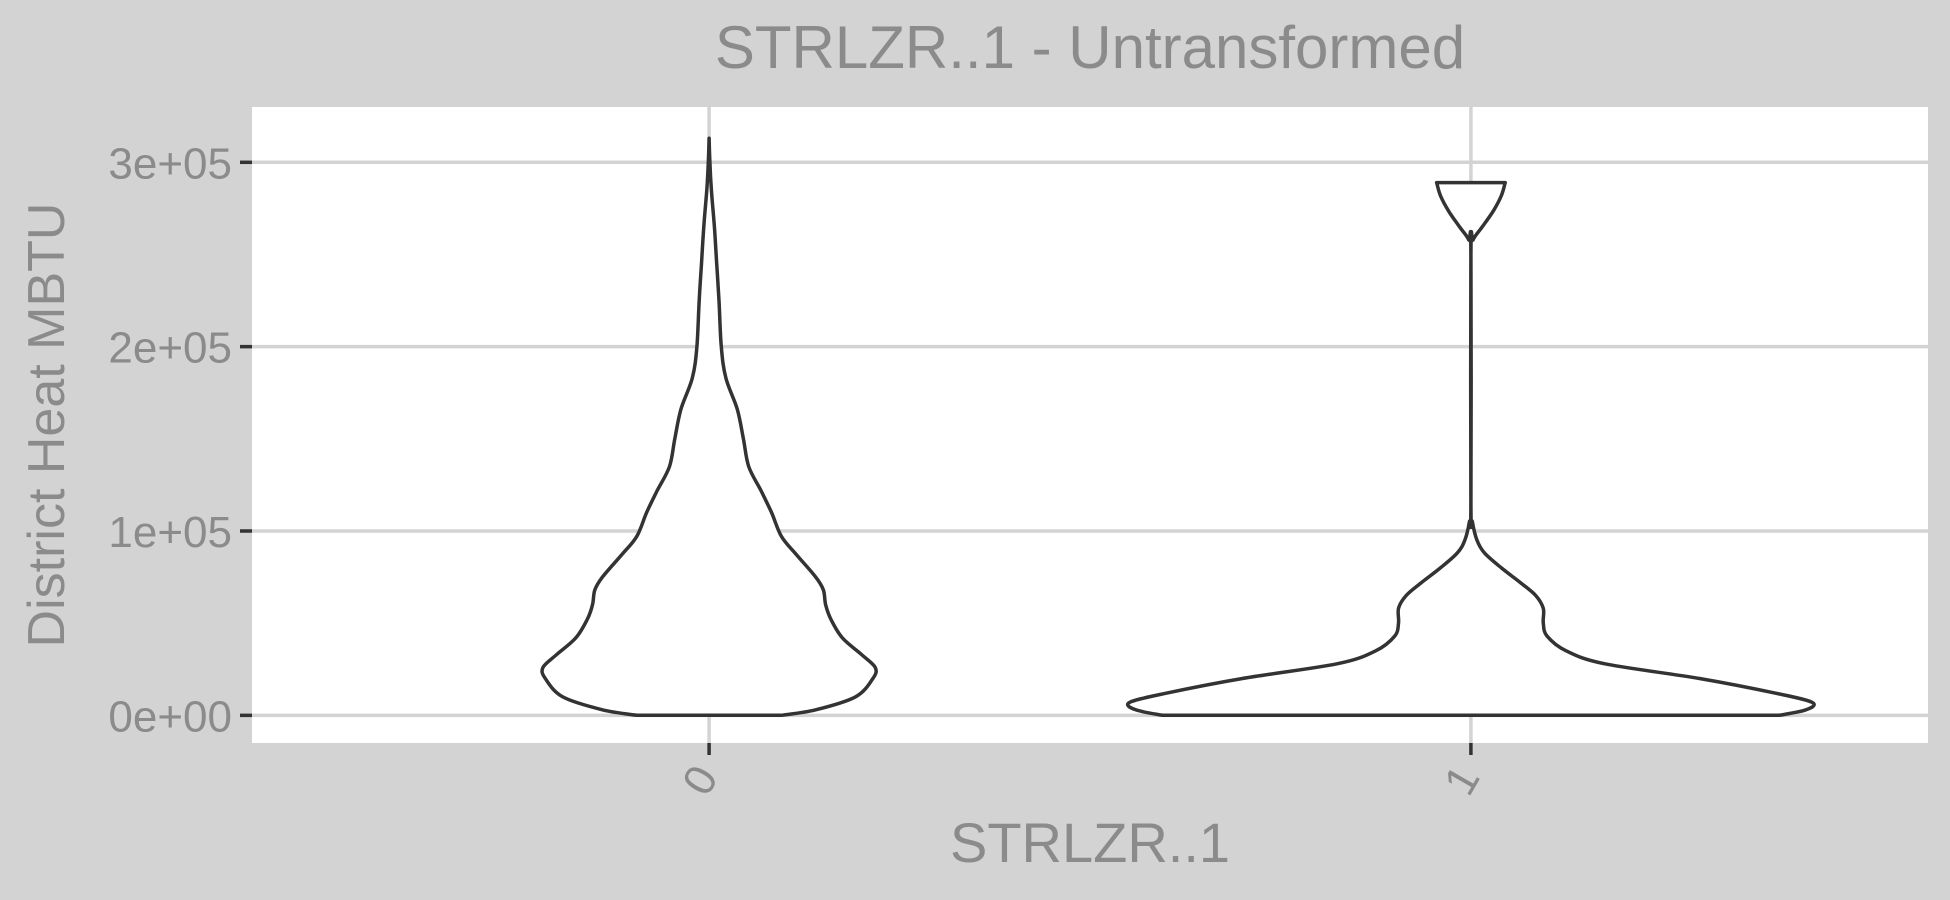 This screenshot has width=1950, height=900. I want to click on y-tick-label: 2e+05, so click(170, 348).